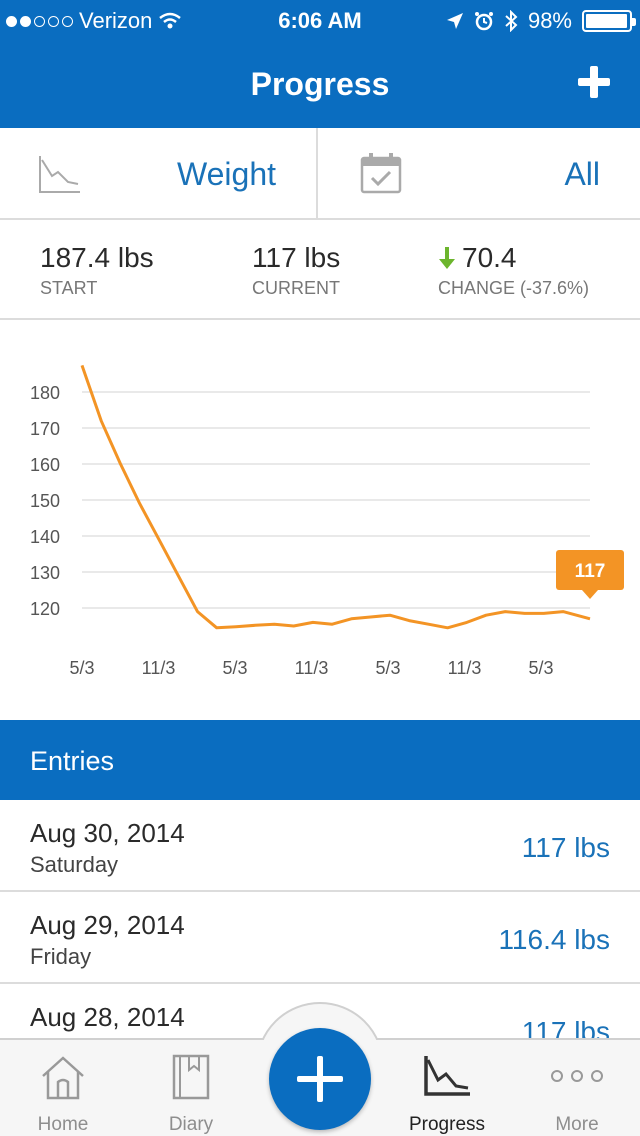 This screenshot has width=640, height=1136. I want to click on nav-bar: Progress, so click(320, 84).